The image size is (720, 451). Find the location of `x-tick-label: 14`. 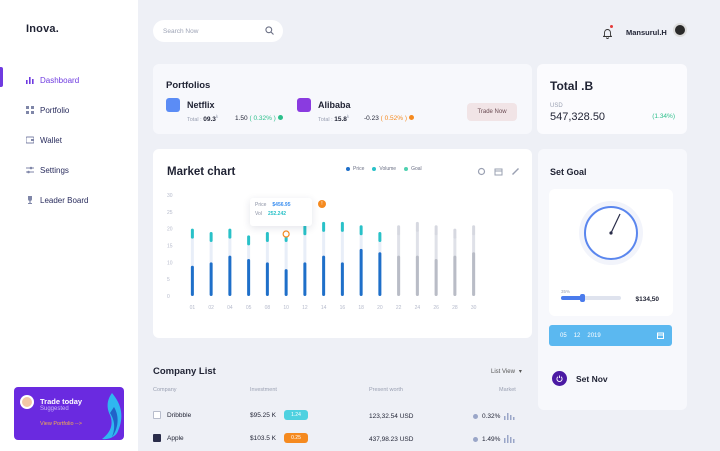

x-tick-label: 14 is located at coordinates (324, 308).